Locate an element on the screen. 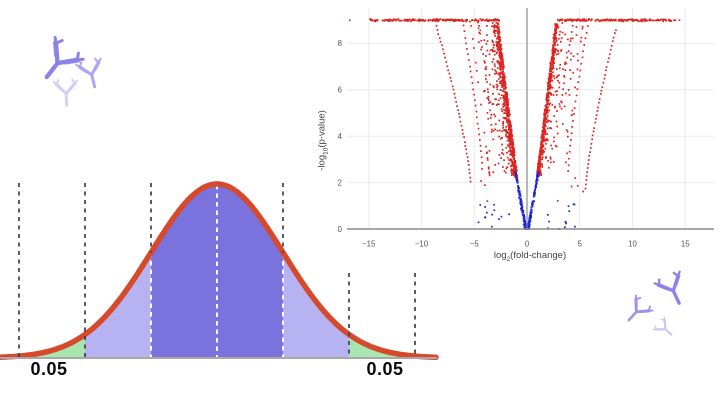  y-axis-tick-labels: 0 2 4 6 8 is located at coordinates (340, 136).